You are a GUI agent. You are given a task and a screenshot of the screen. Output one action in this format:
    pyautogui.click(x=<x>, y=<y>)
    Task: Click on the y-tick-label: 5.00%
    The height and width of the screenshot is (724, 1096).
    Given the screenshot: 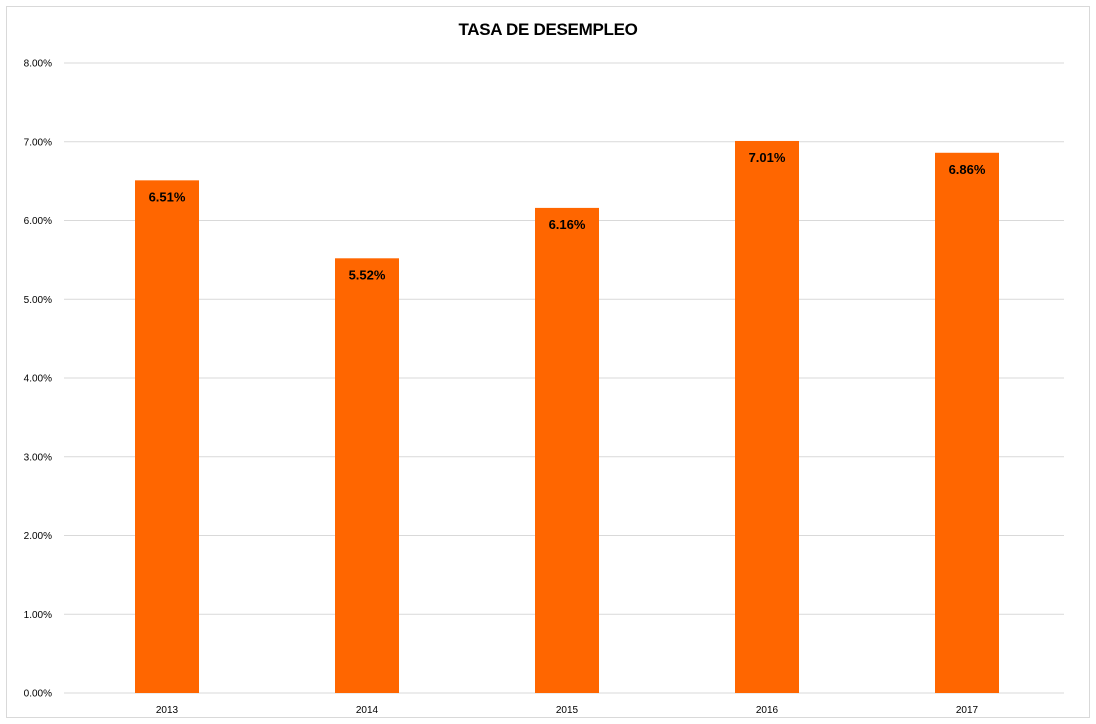 What is the action you would take?
    pyautogui.click(x=38, y=300)
    